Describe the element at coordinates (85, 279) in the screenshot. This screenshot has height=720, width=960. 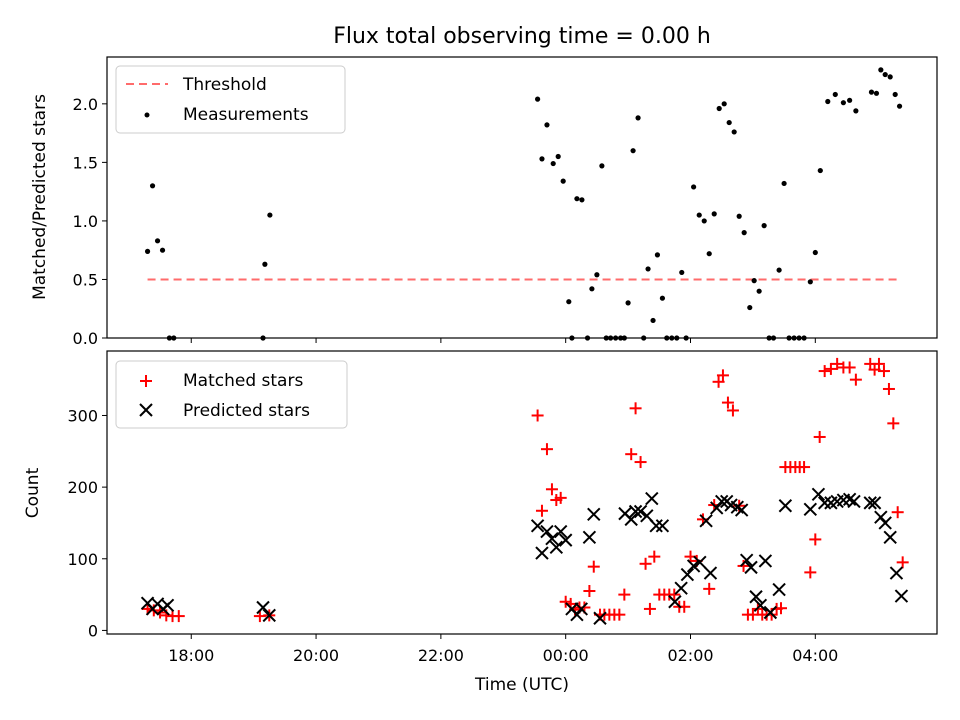
I see `top-y-tick-label: 0.5` at that location.